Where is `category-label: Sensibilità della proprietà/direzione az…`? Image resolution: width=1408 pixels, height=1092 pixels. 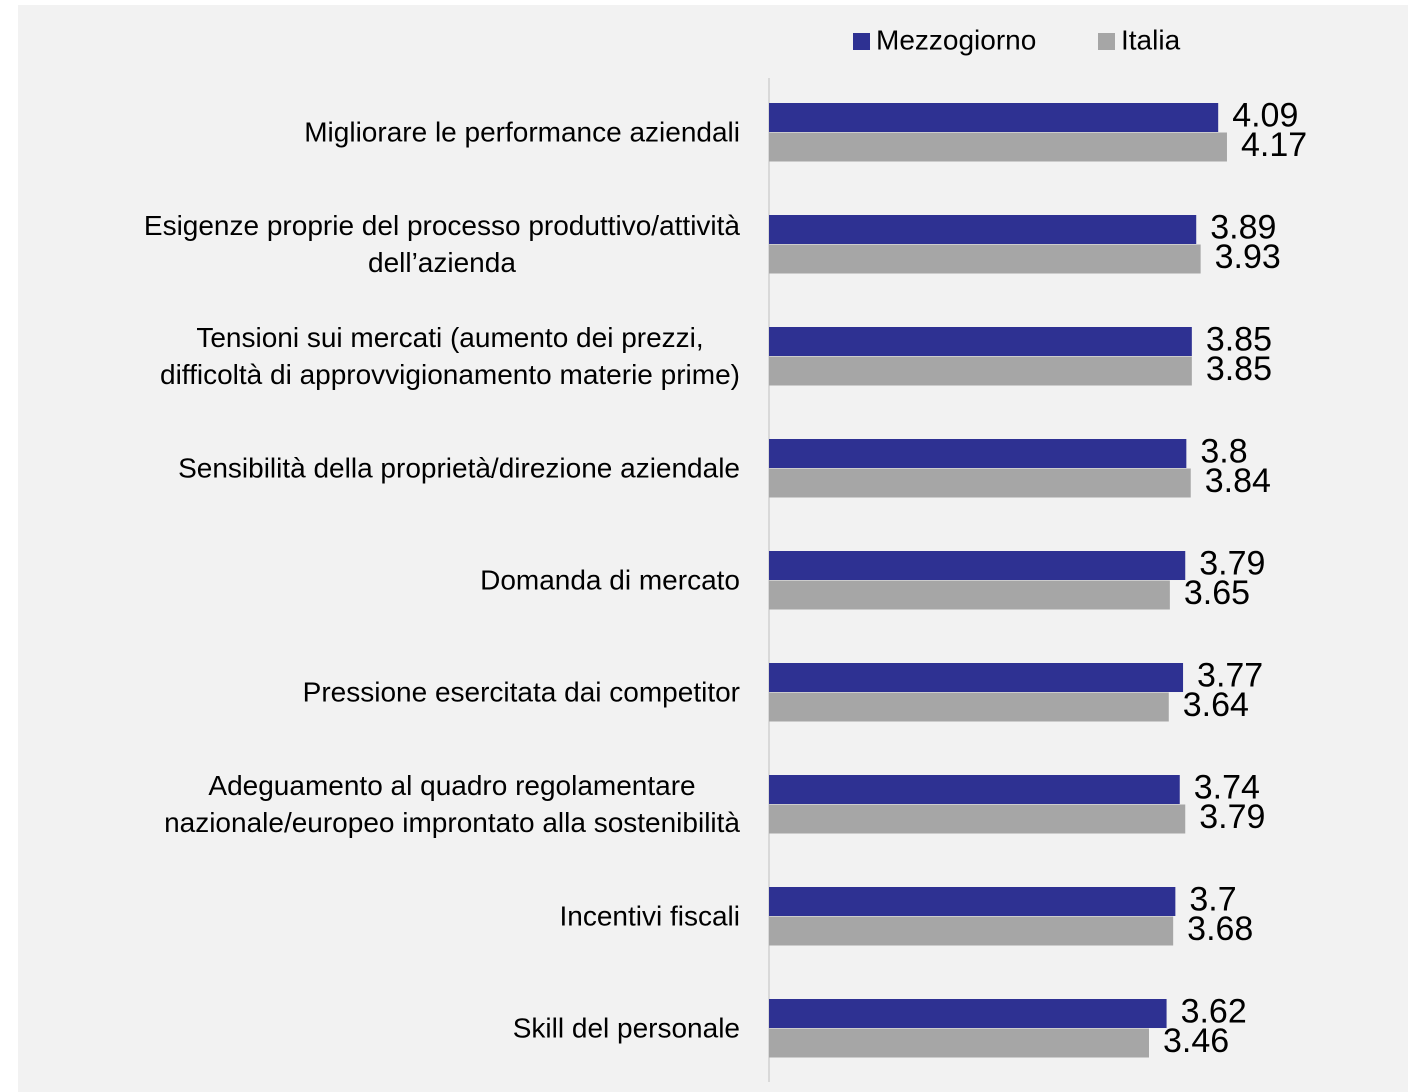
category-label: Sensibilità della proprietà/direzione az… is located at coordinates (459, 468).